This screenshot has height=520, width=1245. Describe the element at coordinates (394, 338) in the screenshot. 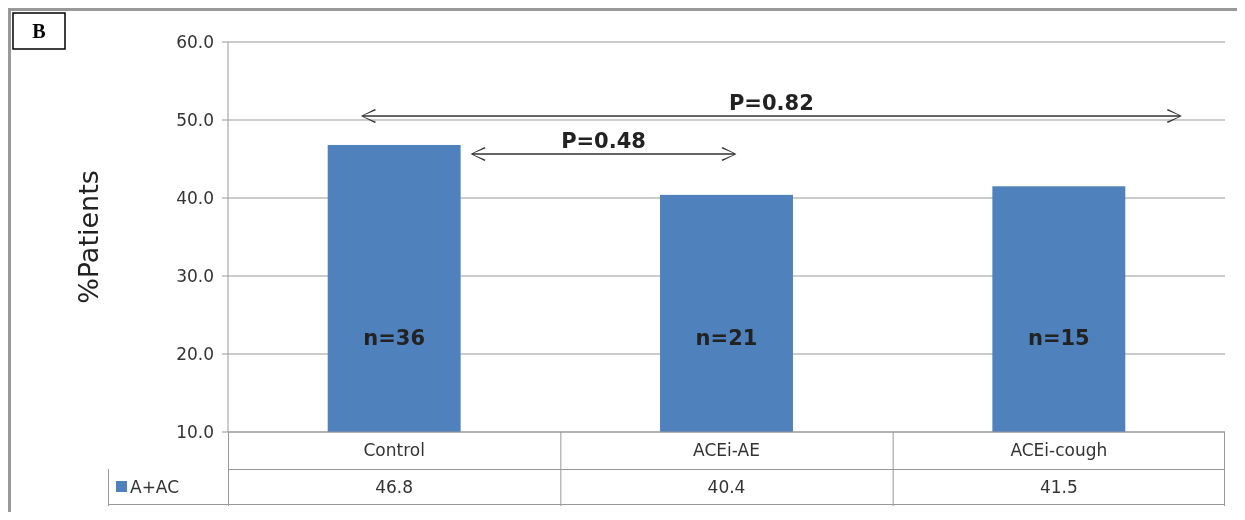

I see `annotation: n=36` at that location.